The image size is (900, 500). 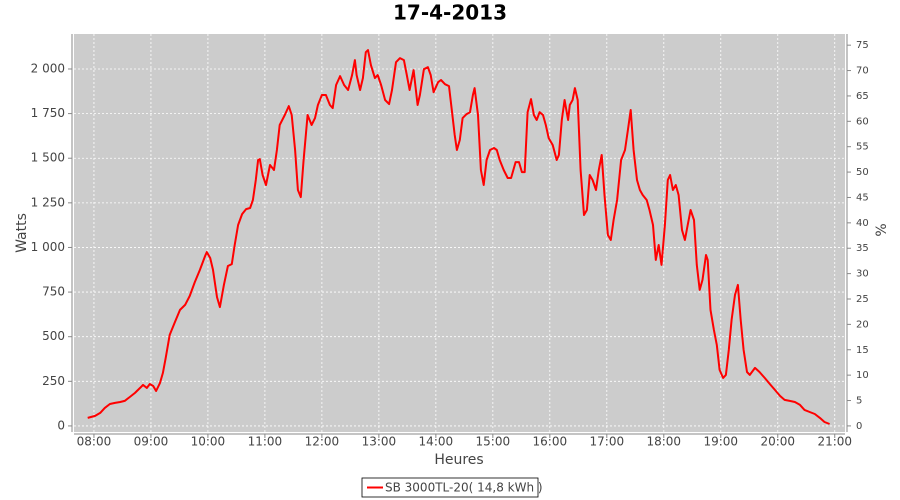 What do you see at coordinates (48, 202) in the screenshot?
I see `y-tick-label: 1 250` at bounding box center [48, 202].